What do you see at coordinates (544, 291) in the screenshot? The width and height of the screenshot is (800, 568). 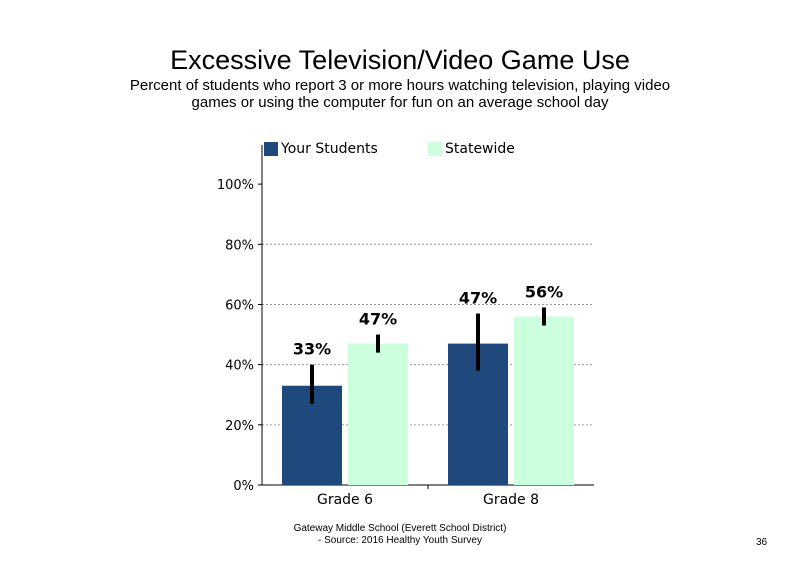 I see `data-label-statewide-2: 56%` at bounding box center [544, 291].